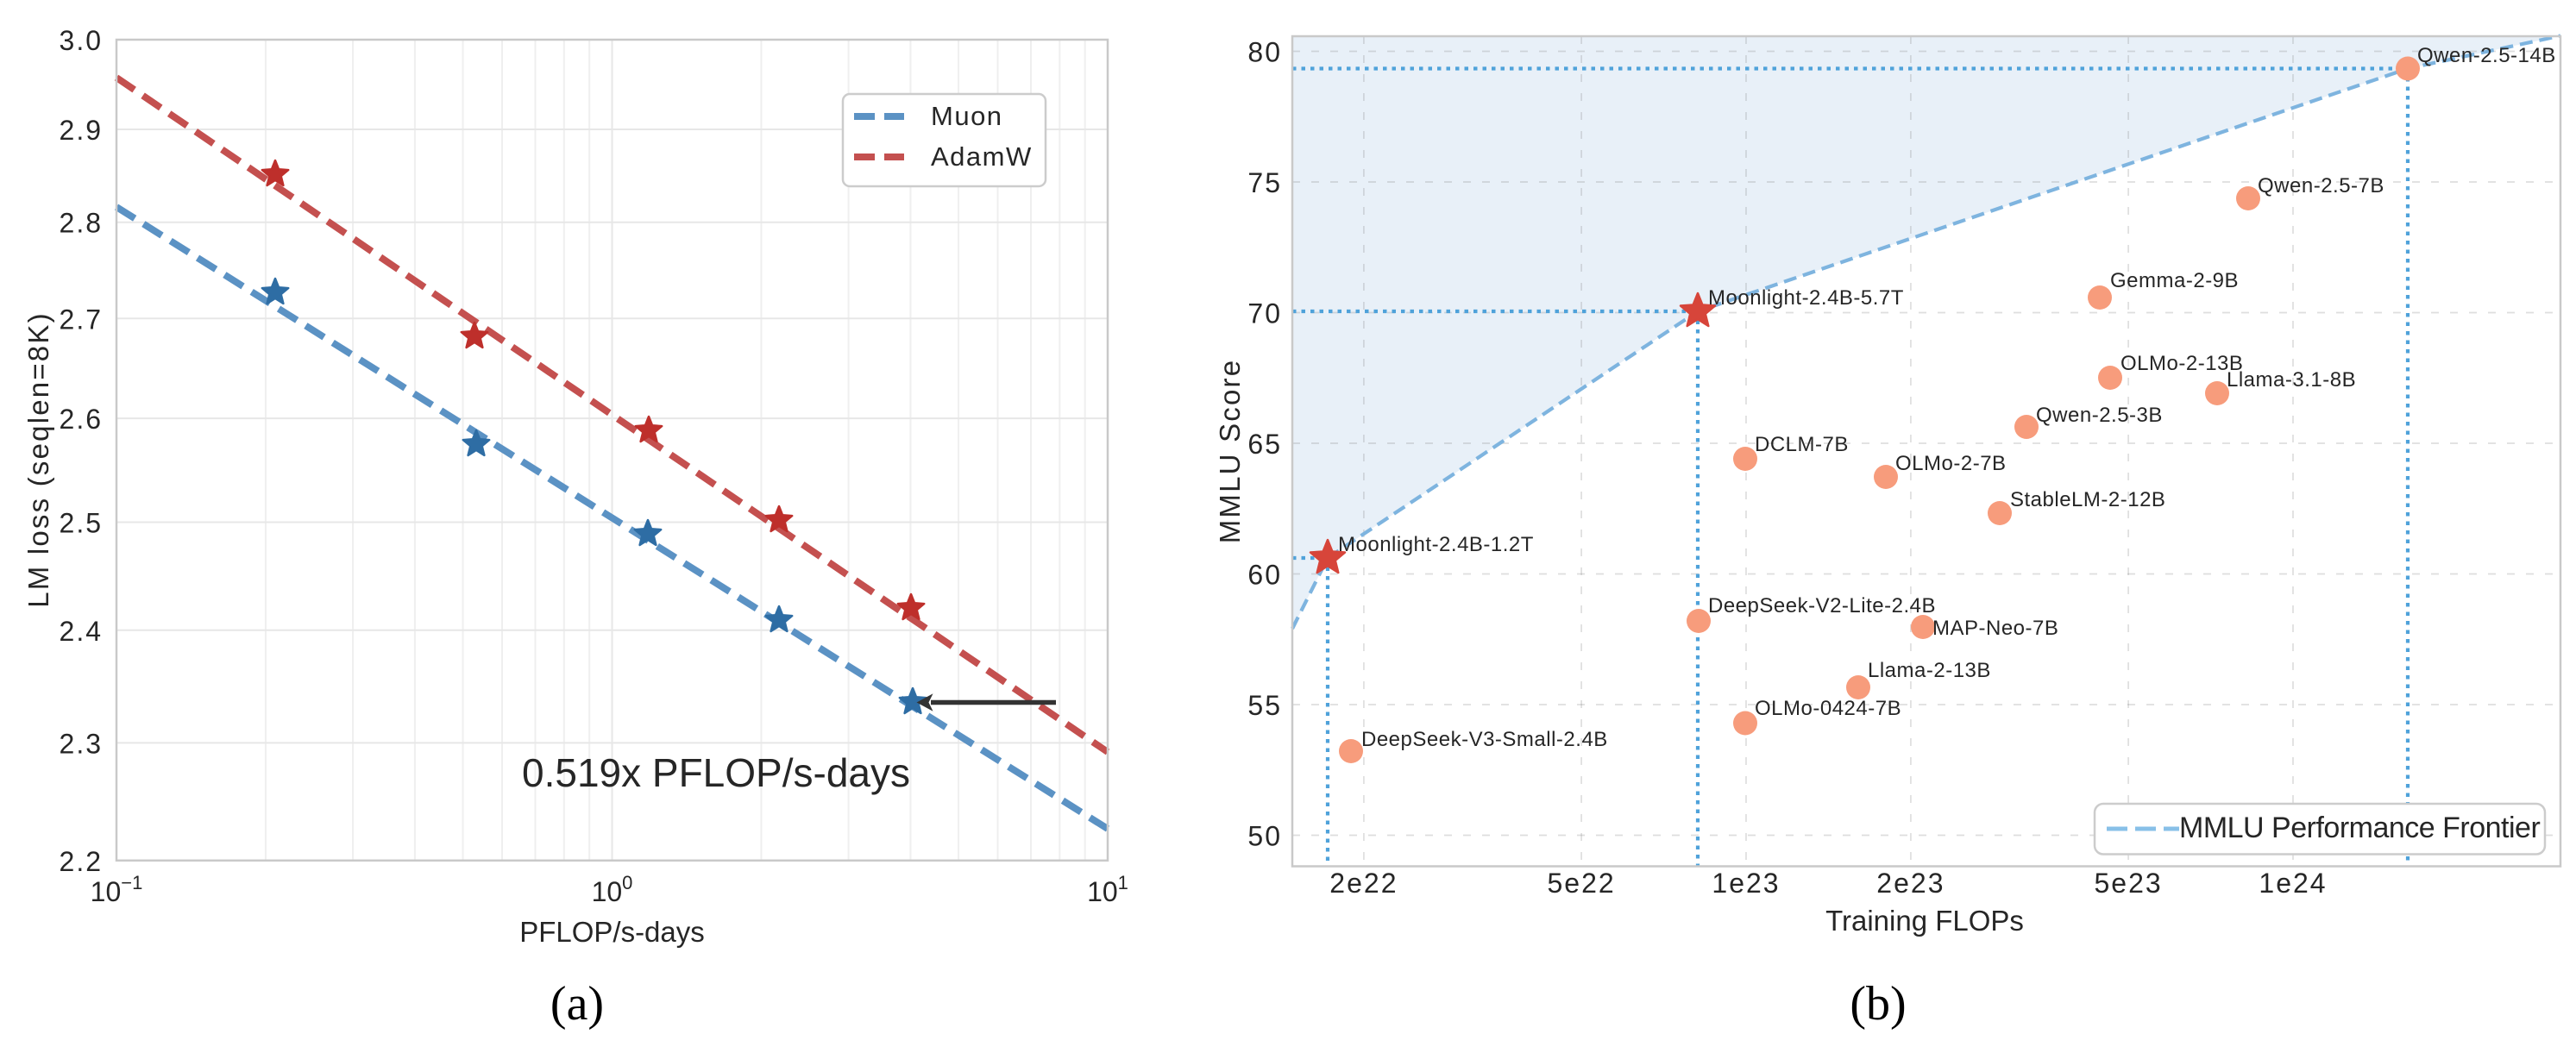  What do you see at coordinates (1806, 298) in the screenshot?
I see `svg-text: Moonlight-2.4B-5.7T` at bounding box center [1806, 298].